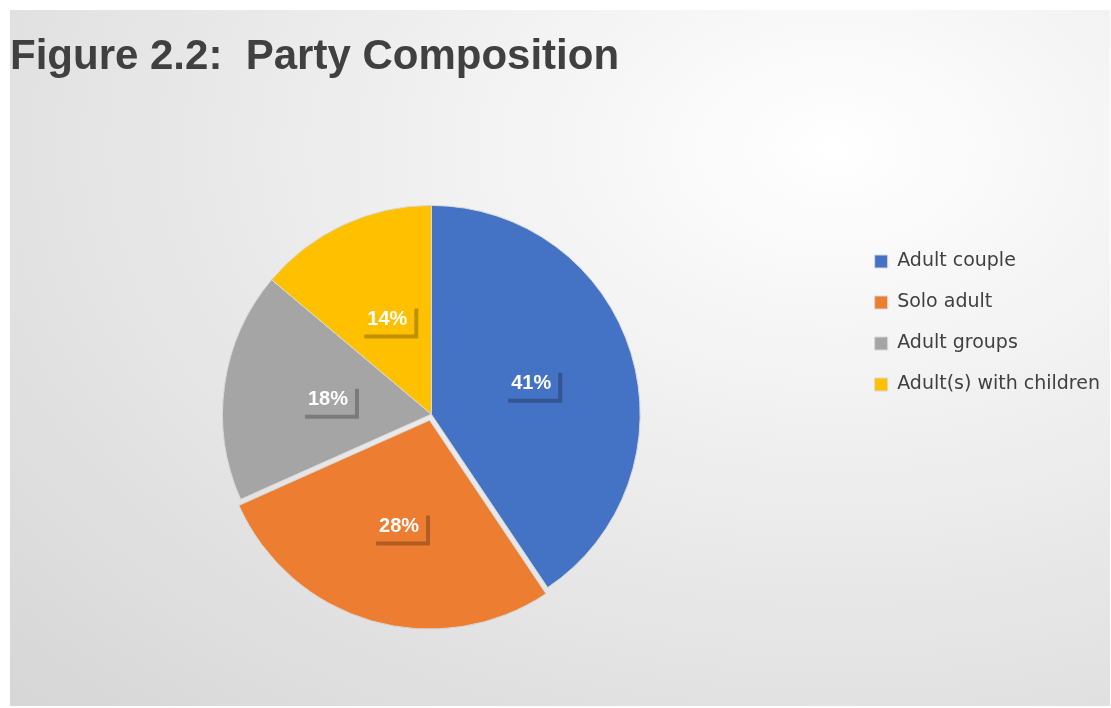 The height and width of the screenshot is (708, 1111). What do you see at coordinates (315, 54) in the screenshot?
I see `chart-title: Figure 2.2: Party Composition` at bounding box center [315, 54].